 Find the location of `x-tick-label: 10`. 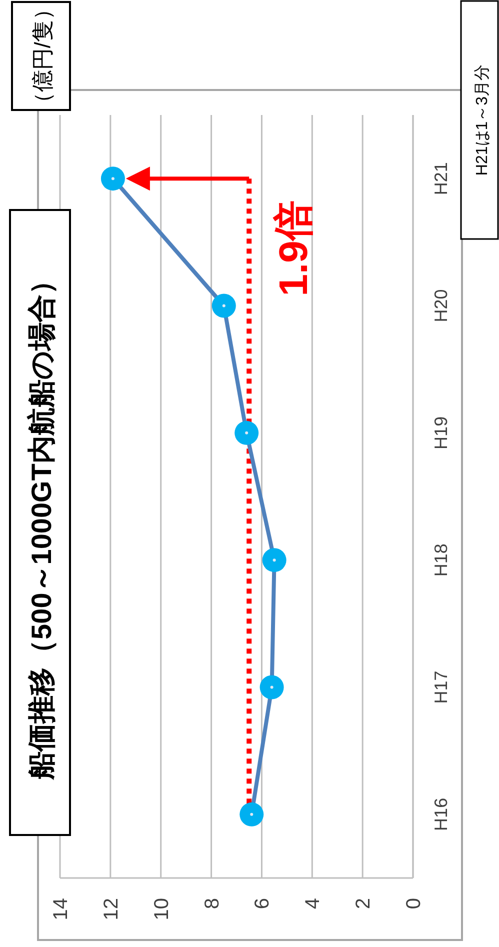

x-tick-label: 10 is located at coordinates (161, 909).